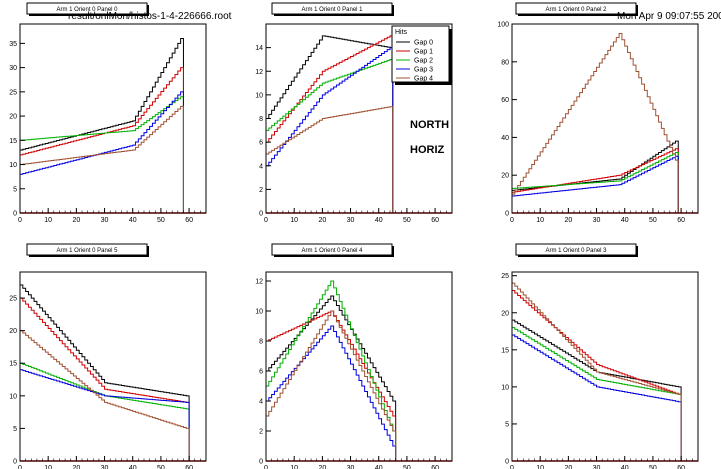  What do you see at coordinates (15, 189) in the screenshot?
I see `y-tick-label: 5` at bounding box center [15, 189].